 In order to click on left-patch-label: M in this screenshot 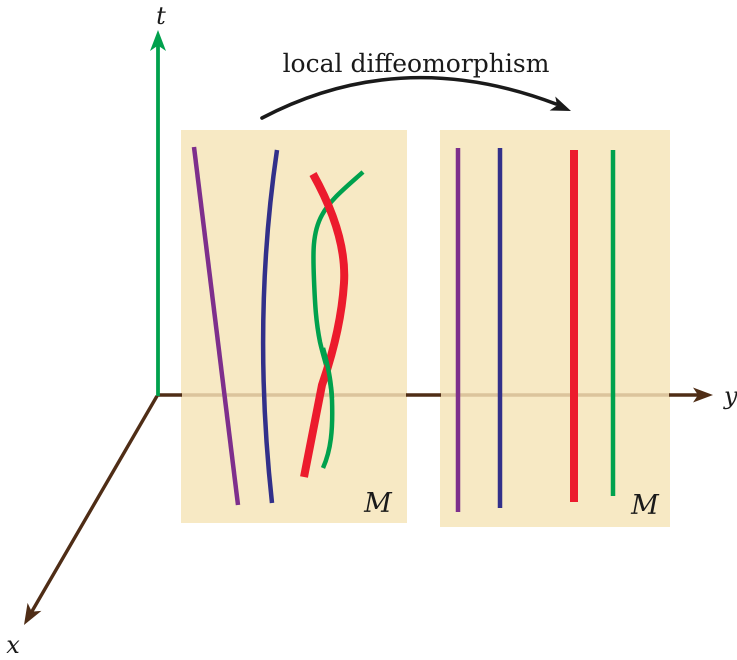, I will do `click(378, 503)`.